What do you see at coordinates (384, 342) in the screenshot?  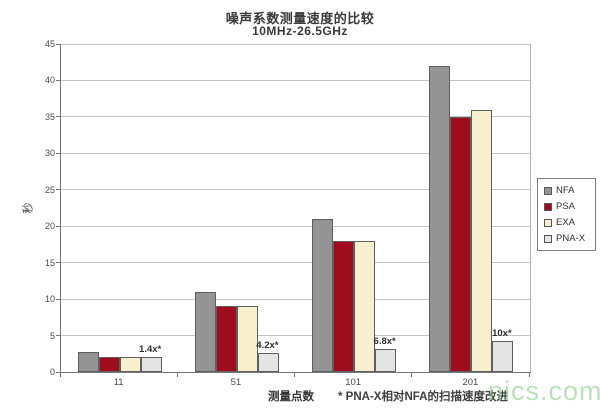 I see `bar-annotation: 6.8x*` at bounding box center [384, 342].